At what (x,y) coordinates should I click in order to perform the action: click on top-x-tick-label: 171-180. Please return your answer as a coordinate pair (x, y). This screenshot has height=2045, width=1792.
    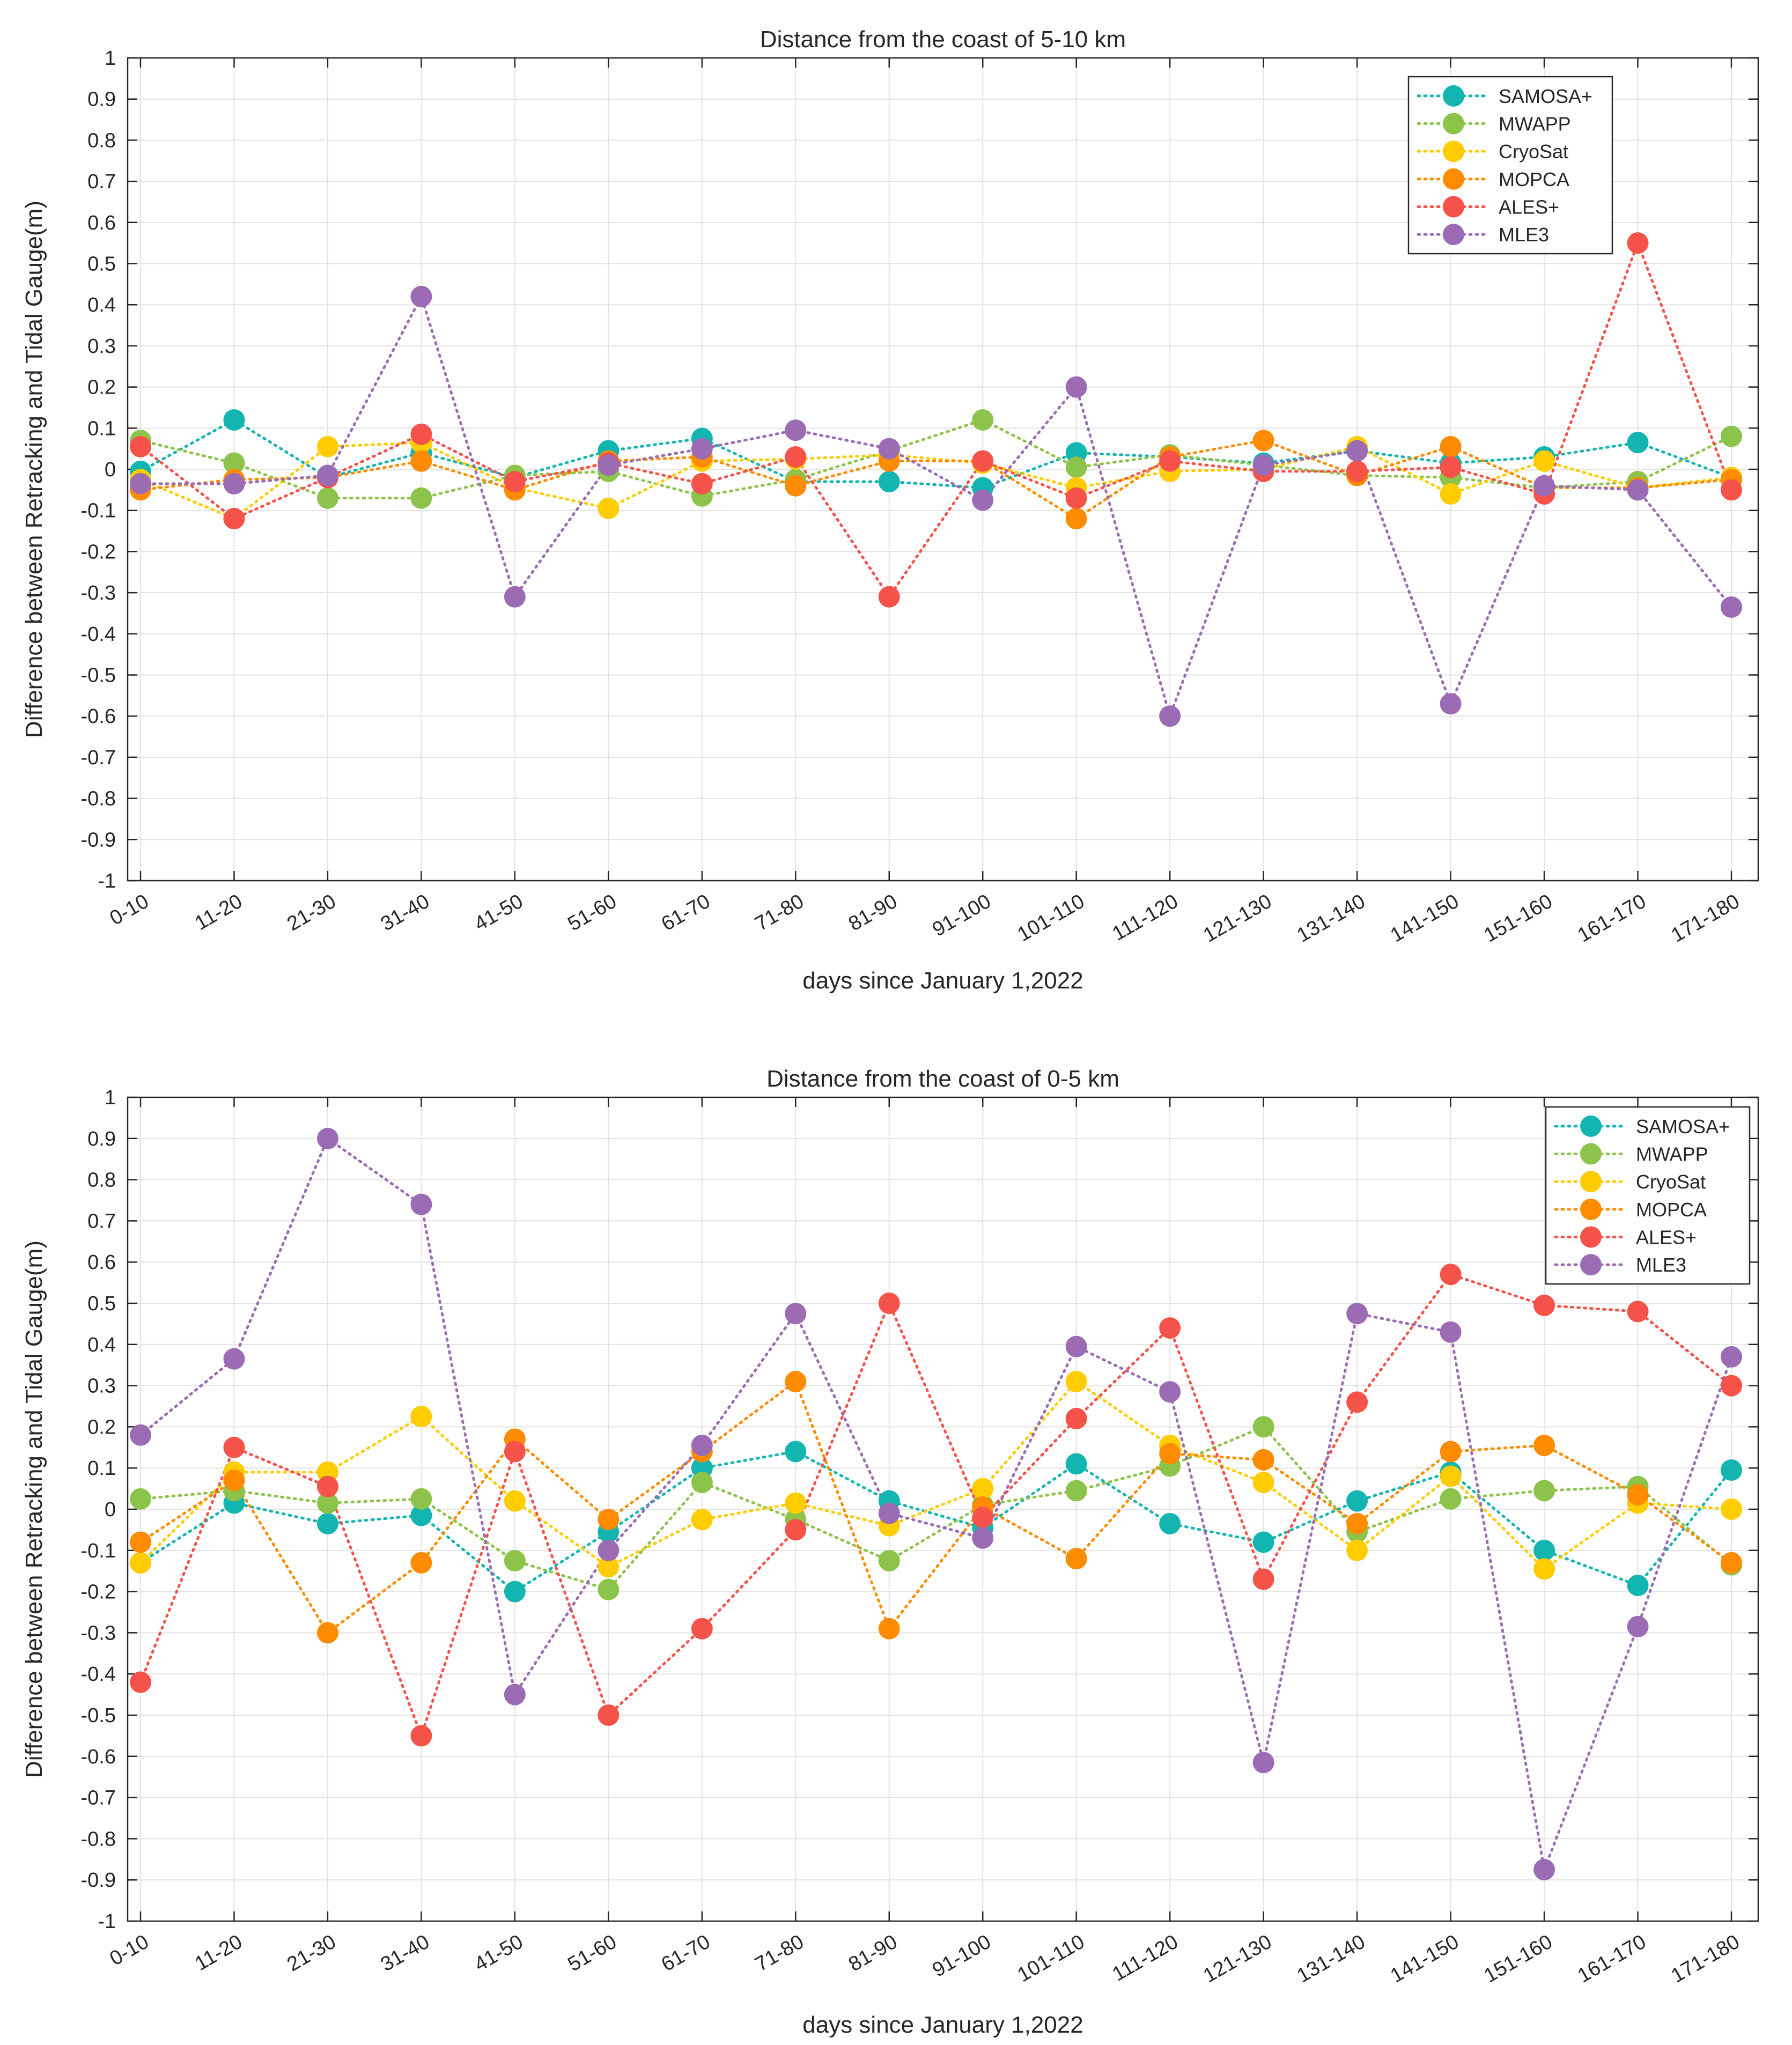
    Looking at the image, I should click on (1706, 918).